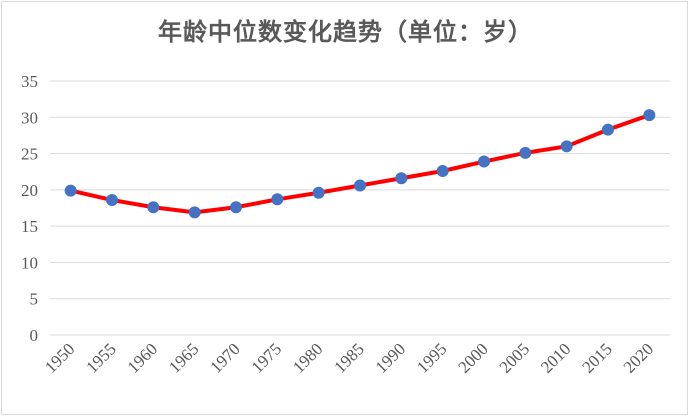 The width and height of the screenshot is (691, 418). Describe the element at coordinates (183, 357) in the screenshot. I see `x-tick-label: 1965` at that location.